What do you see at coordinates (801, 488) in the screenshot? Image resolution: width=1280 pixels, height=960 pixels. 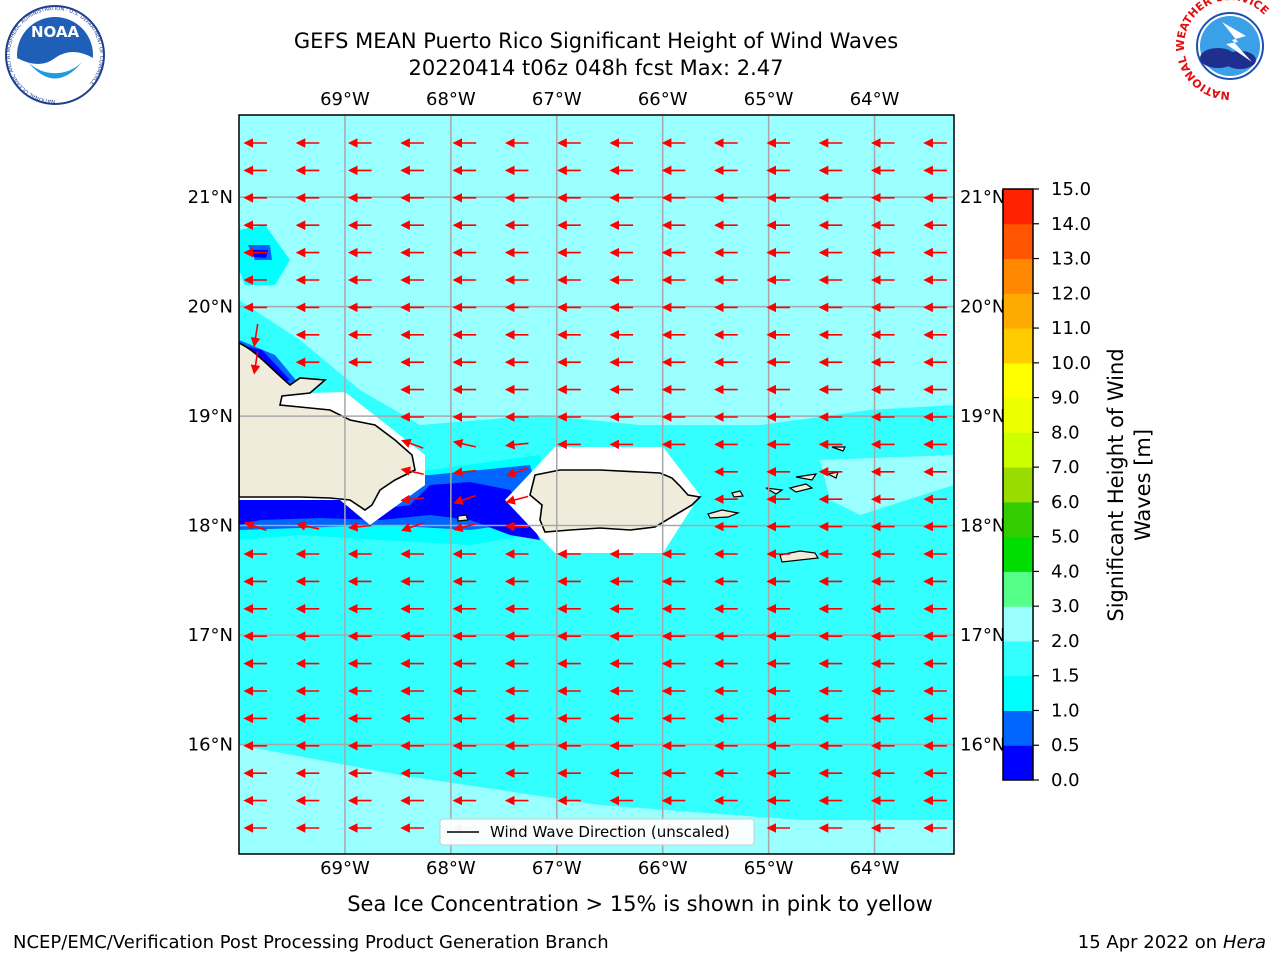 I see `st-john-island` at bounding box center [801, 488].